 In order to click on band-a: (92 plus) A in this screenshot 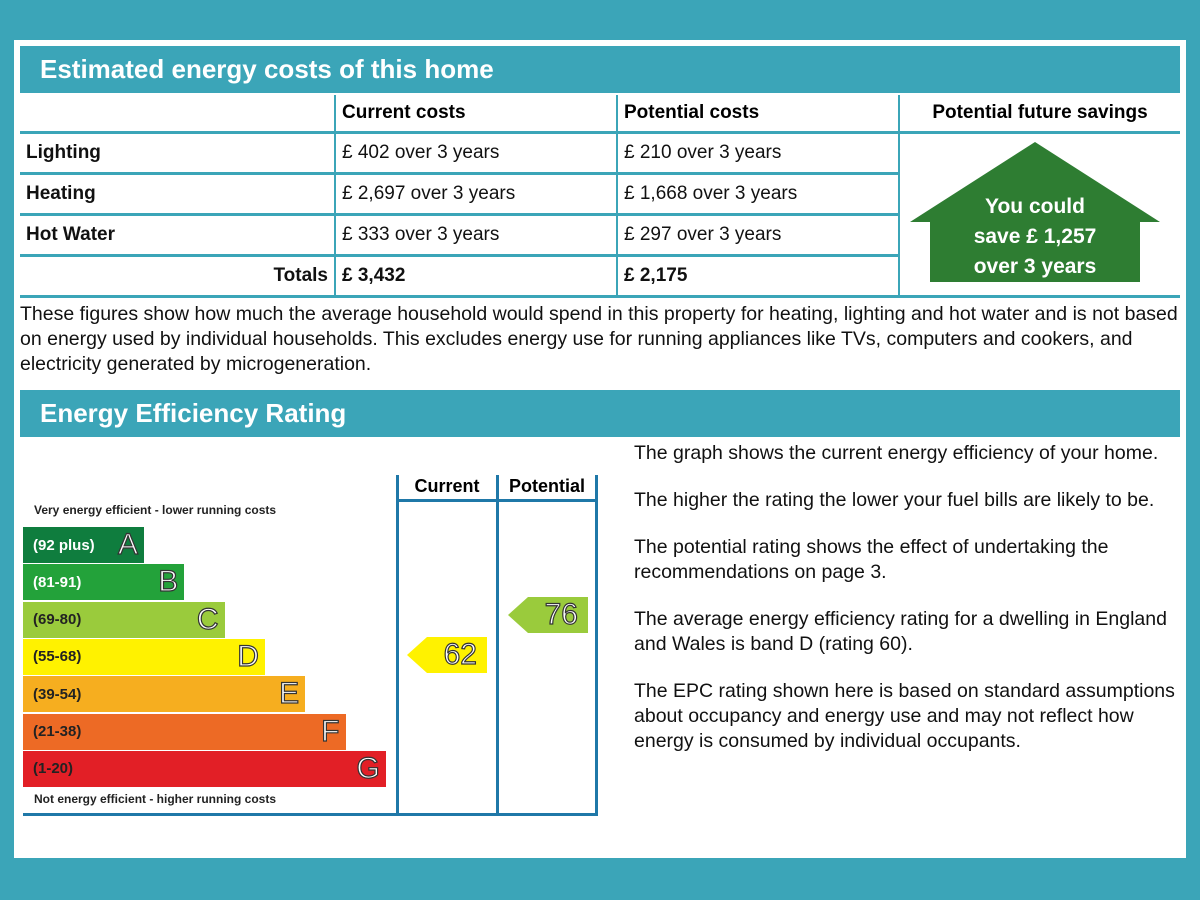, I will do `click(83, 545)`.